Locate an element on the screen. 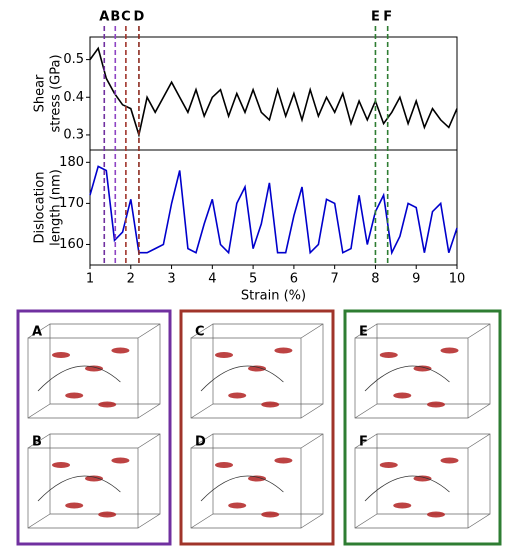 The height and width of the screenshot is (550, 514). marker-label: E is located at coordinates (375, 17).